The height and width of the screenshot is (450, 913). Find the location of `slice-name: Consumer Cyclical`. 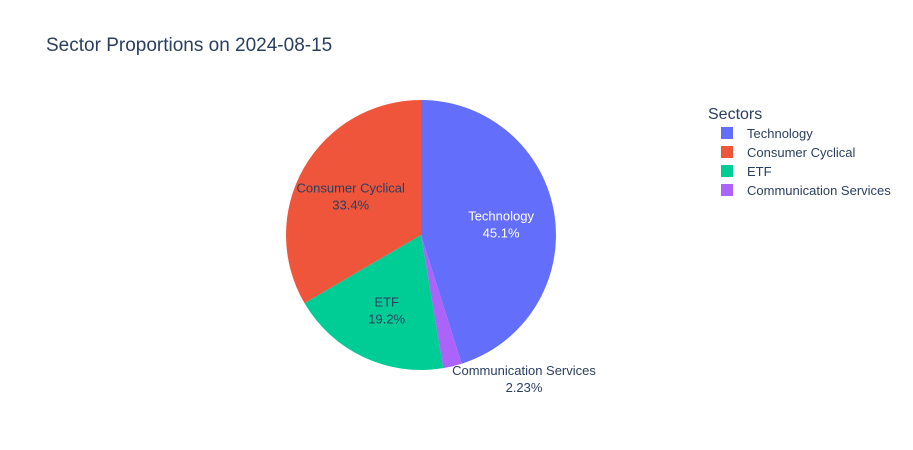

slice-name: Consumer Cyclical is located at coordinates (351, 188).